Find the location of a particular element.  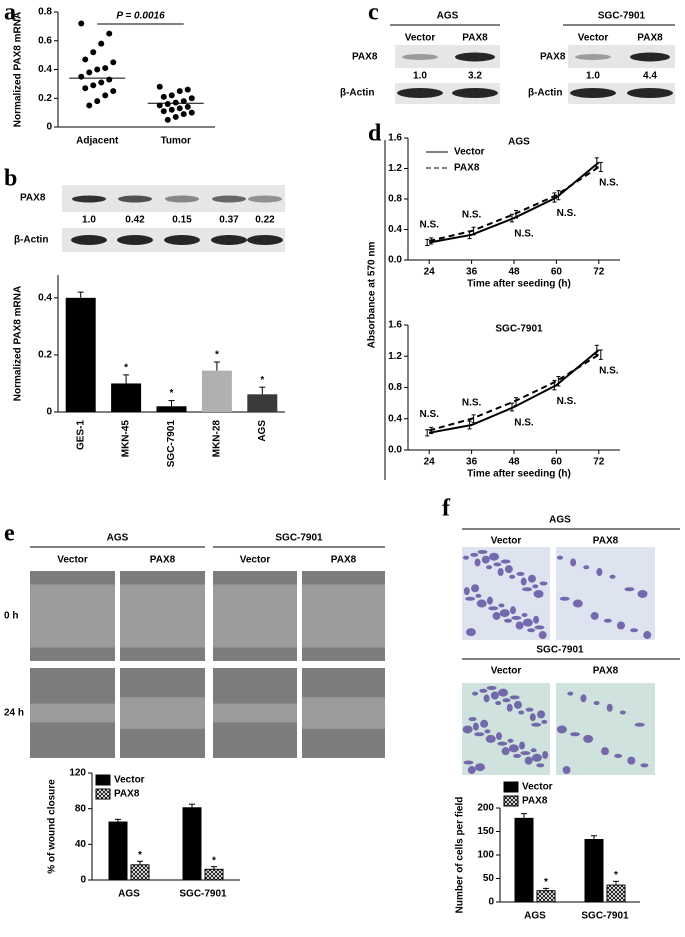

y-tick-label: 120 is located at coordinates (77, 773).